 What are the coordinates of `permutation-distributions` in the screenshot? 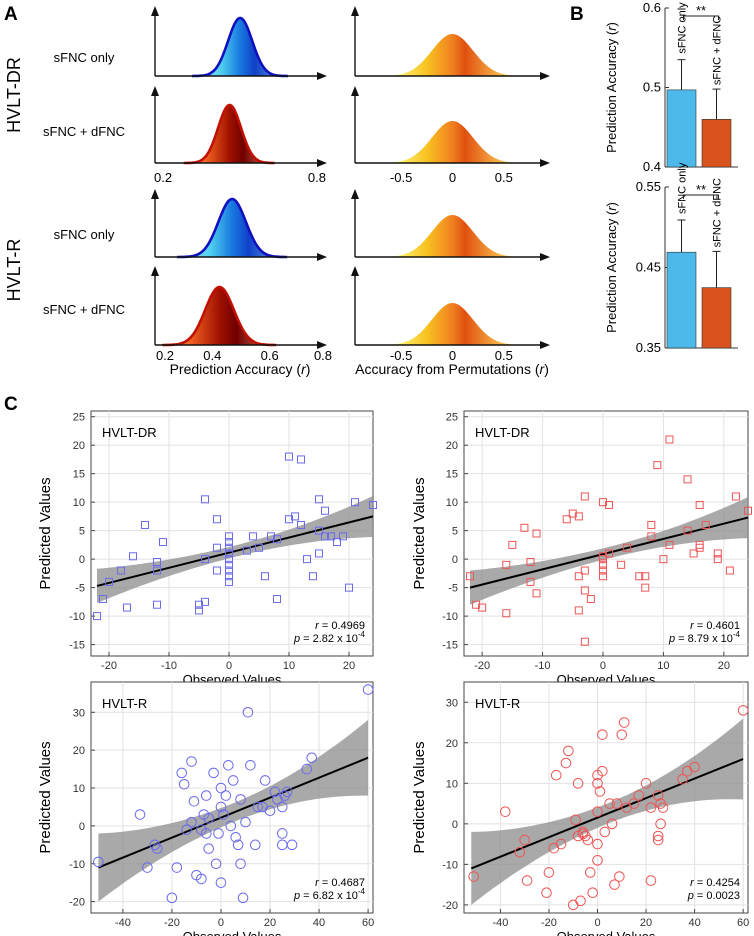 It's located at (452, 189).